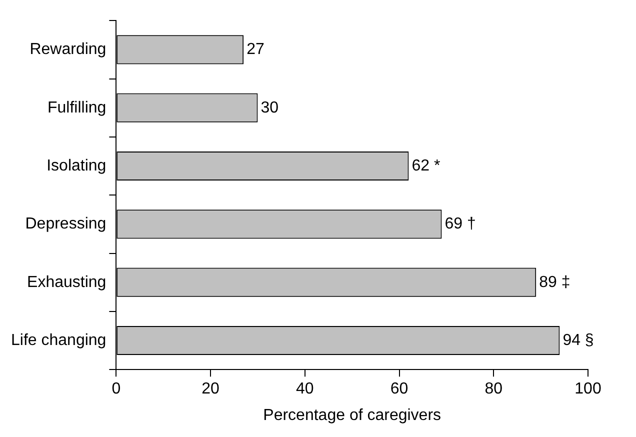 Image resolution: width=636 pixels, height=437 pixels. I want to click on data-label: 69 †, so click(460, 224).